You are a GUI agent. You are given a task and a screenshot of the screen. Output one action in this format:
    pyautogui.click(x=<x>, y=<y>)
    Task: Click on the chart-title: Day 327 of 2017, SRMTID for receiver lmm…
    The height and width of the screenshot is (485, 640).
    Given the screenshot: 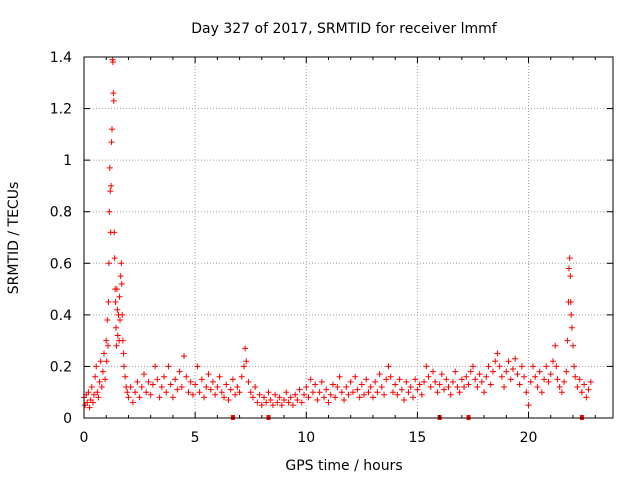 What is the action you would take?
    pyautogui.click(x=344, y=29)
    